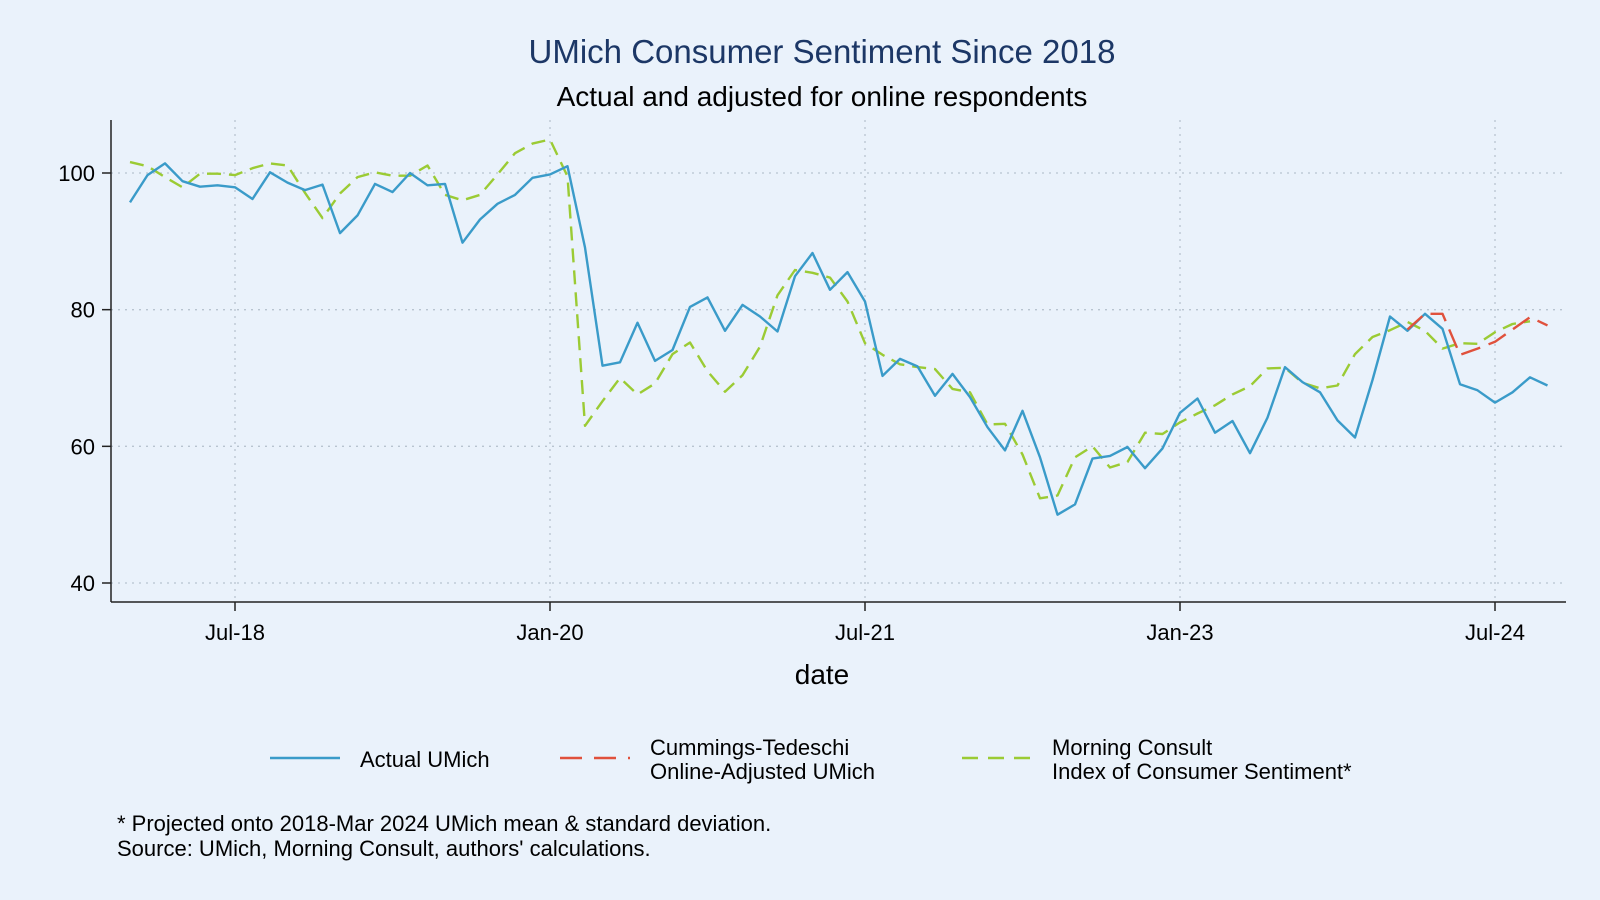 This screenshot has height=900, width=1600. What do you see at coordinates (83, 446) in the screenshot?
I see `y-tick-label: 60` at bounding box center [83, 446].